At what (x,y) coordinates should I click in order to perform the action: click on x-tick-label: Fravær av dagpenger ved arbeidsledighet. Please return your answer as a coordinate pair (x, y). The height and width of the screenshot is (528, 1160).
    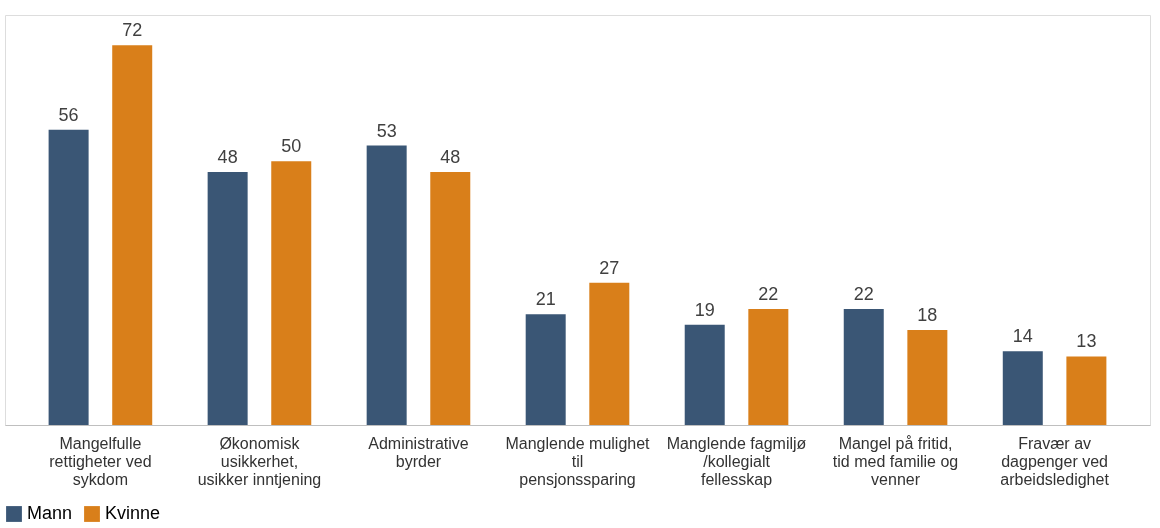
    Looking at the image, I should click on (1055, 461).